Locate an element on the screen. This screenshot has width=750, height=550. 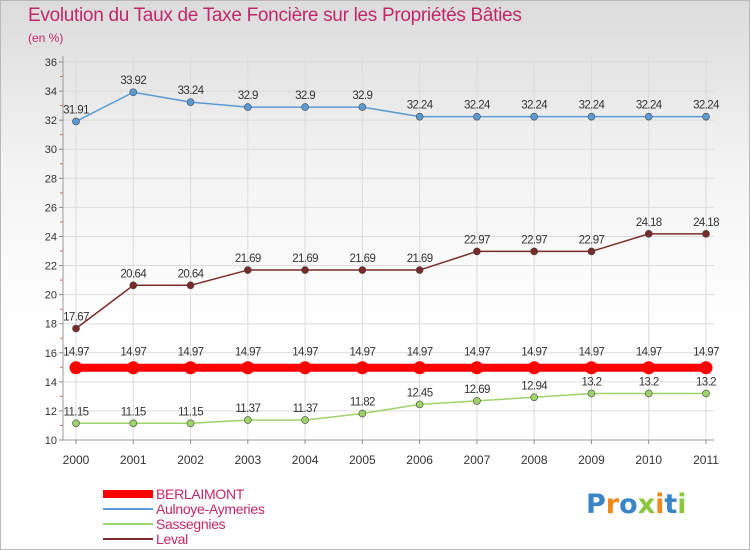
legend-item: Aulnoye-Aymeries is located at coordinates (253, 509).